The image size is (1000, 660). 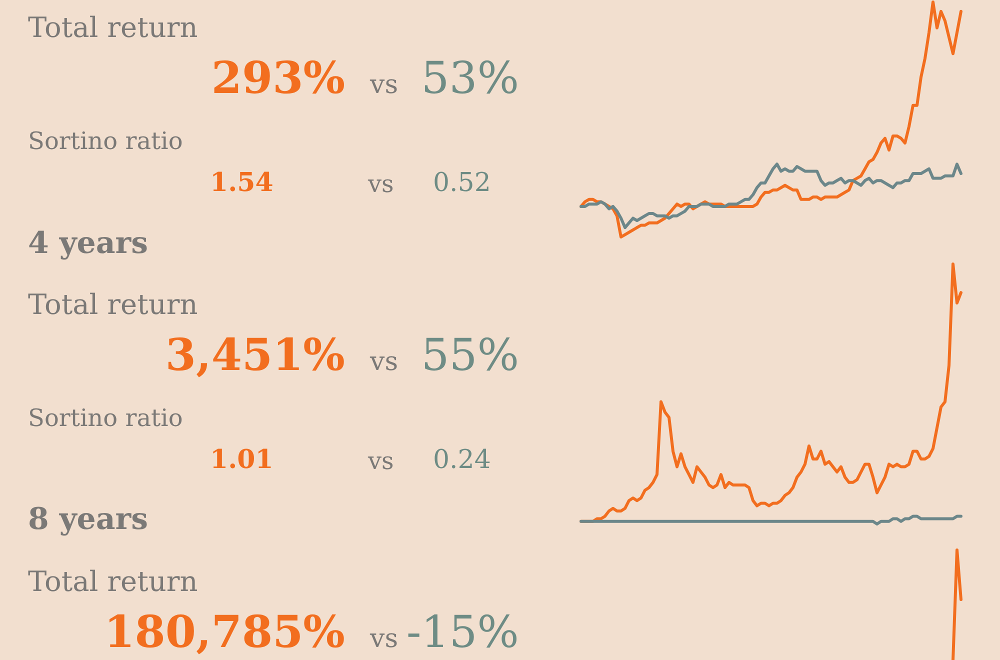 What do you see at coordinates (470, 355) in the screenshot?
I see `text: 55%` at bounding box center [470, 355].